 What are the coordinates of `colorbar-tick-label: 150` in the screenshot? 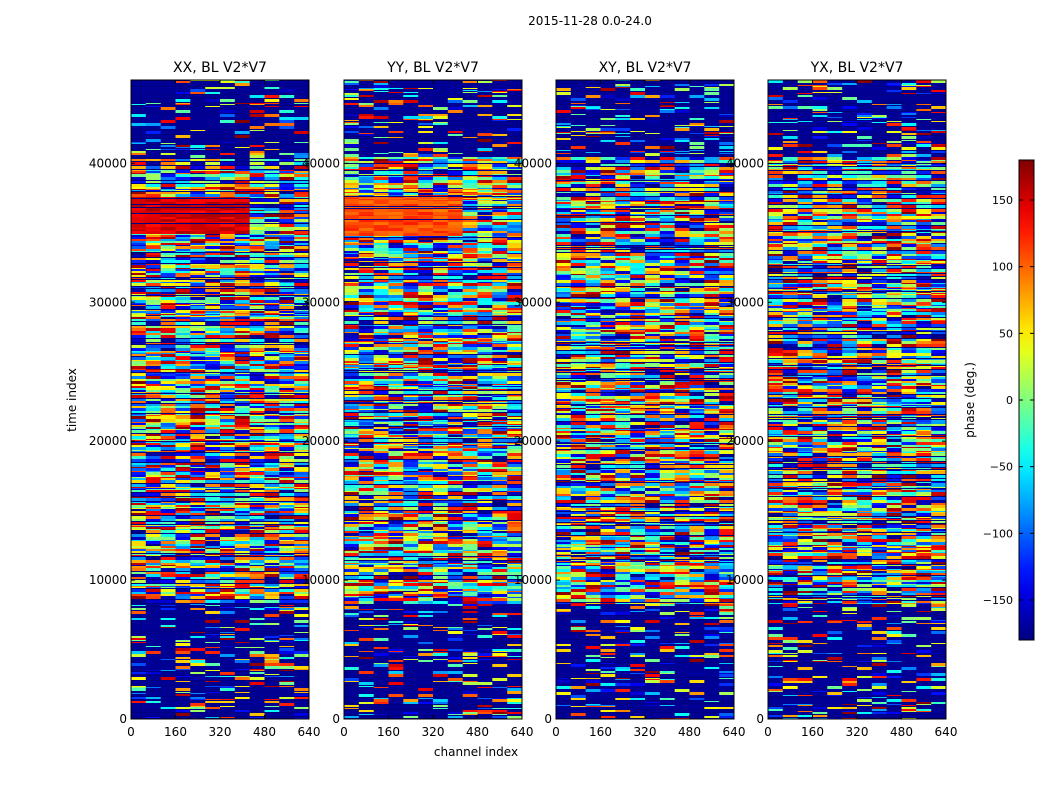 It's located at (1002, 200).